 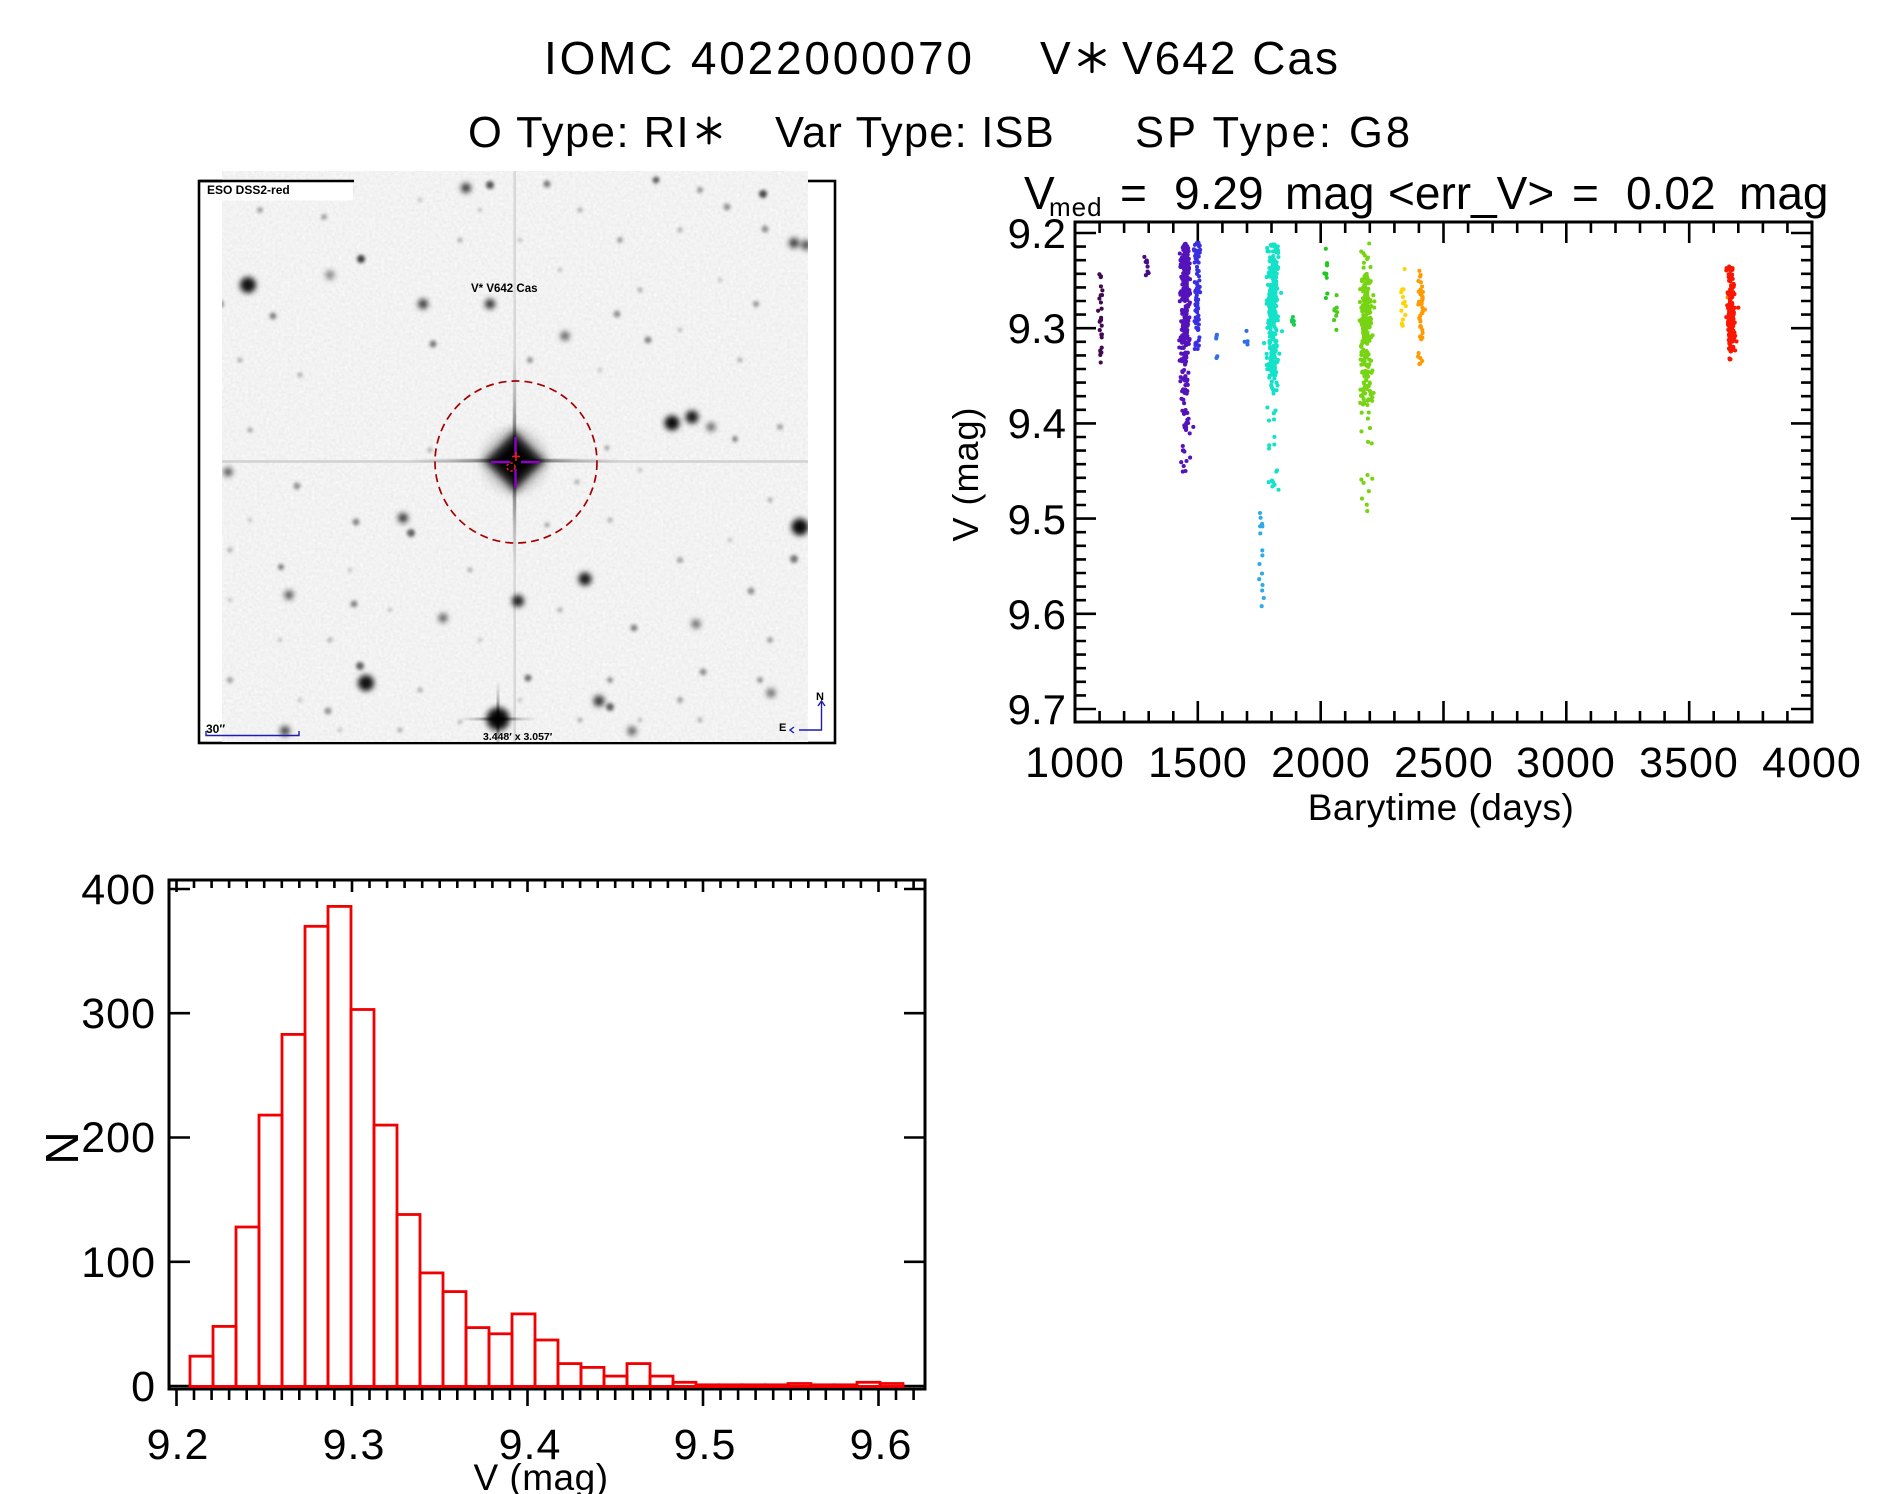 I want to click on svg-text: 1000, so click(x=1075, y=763).